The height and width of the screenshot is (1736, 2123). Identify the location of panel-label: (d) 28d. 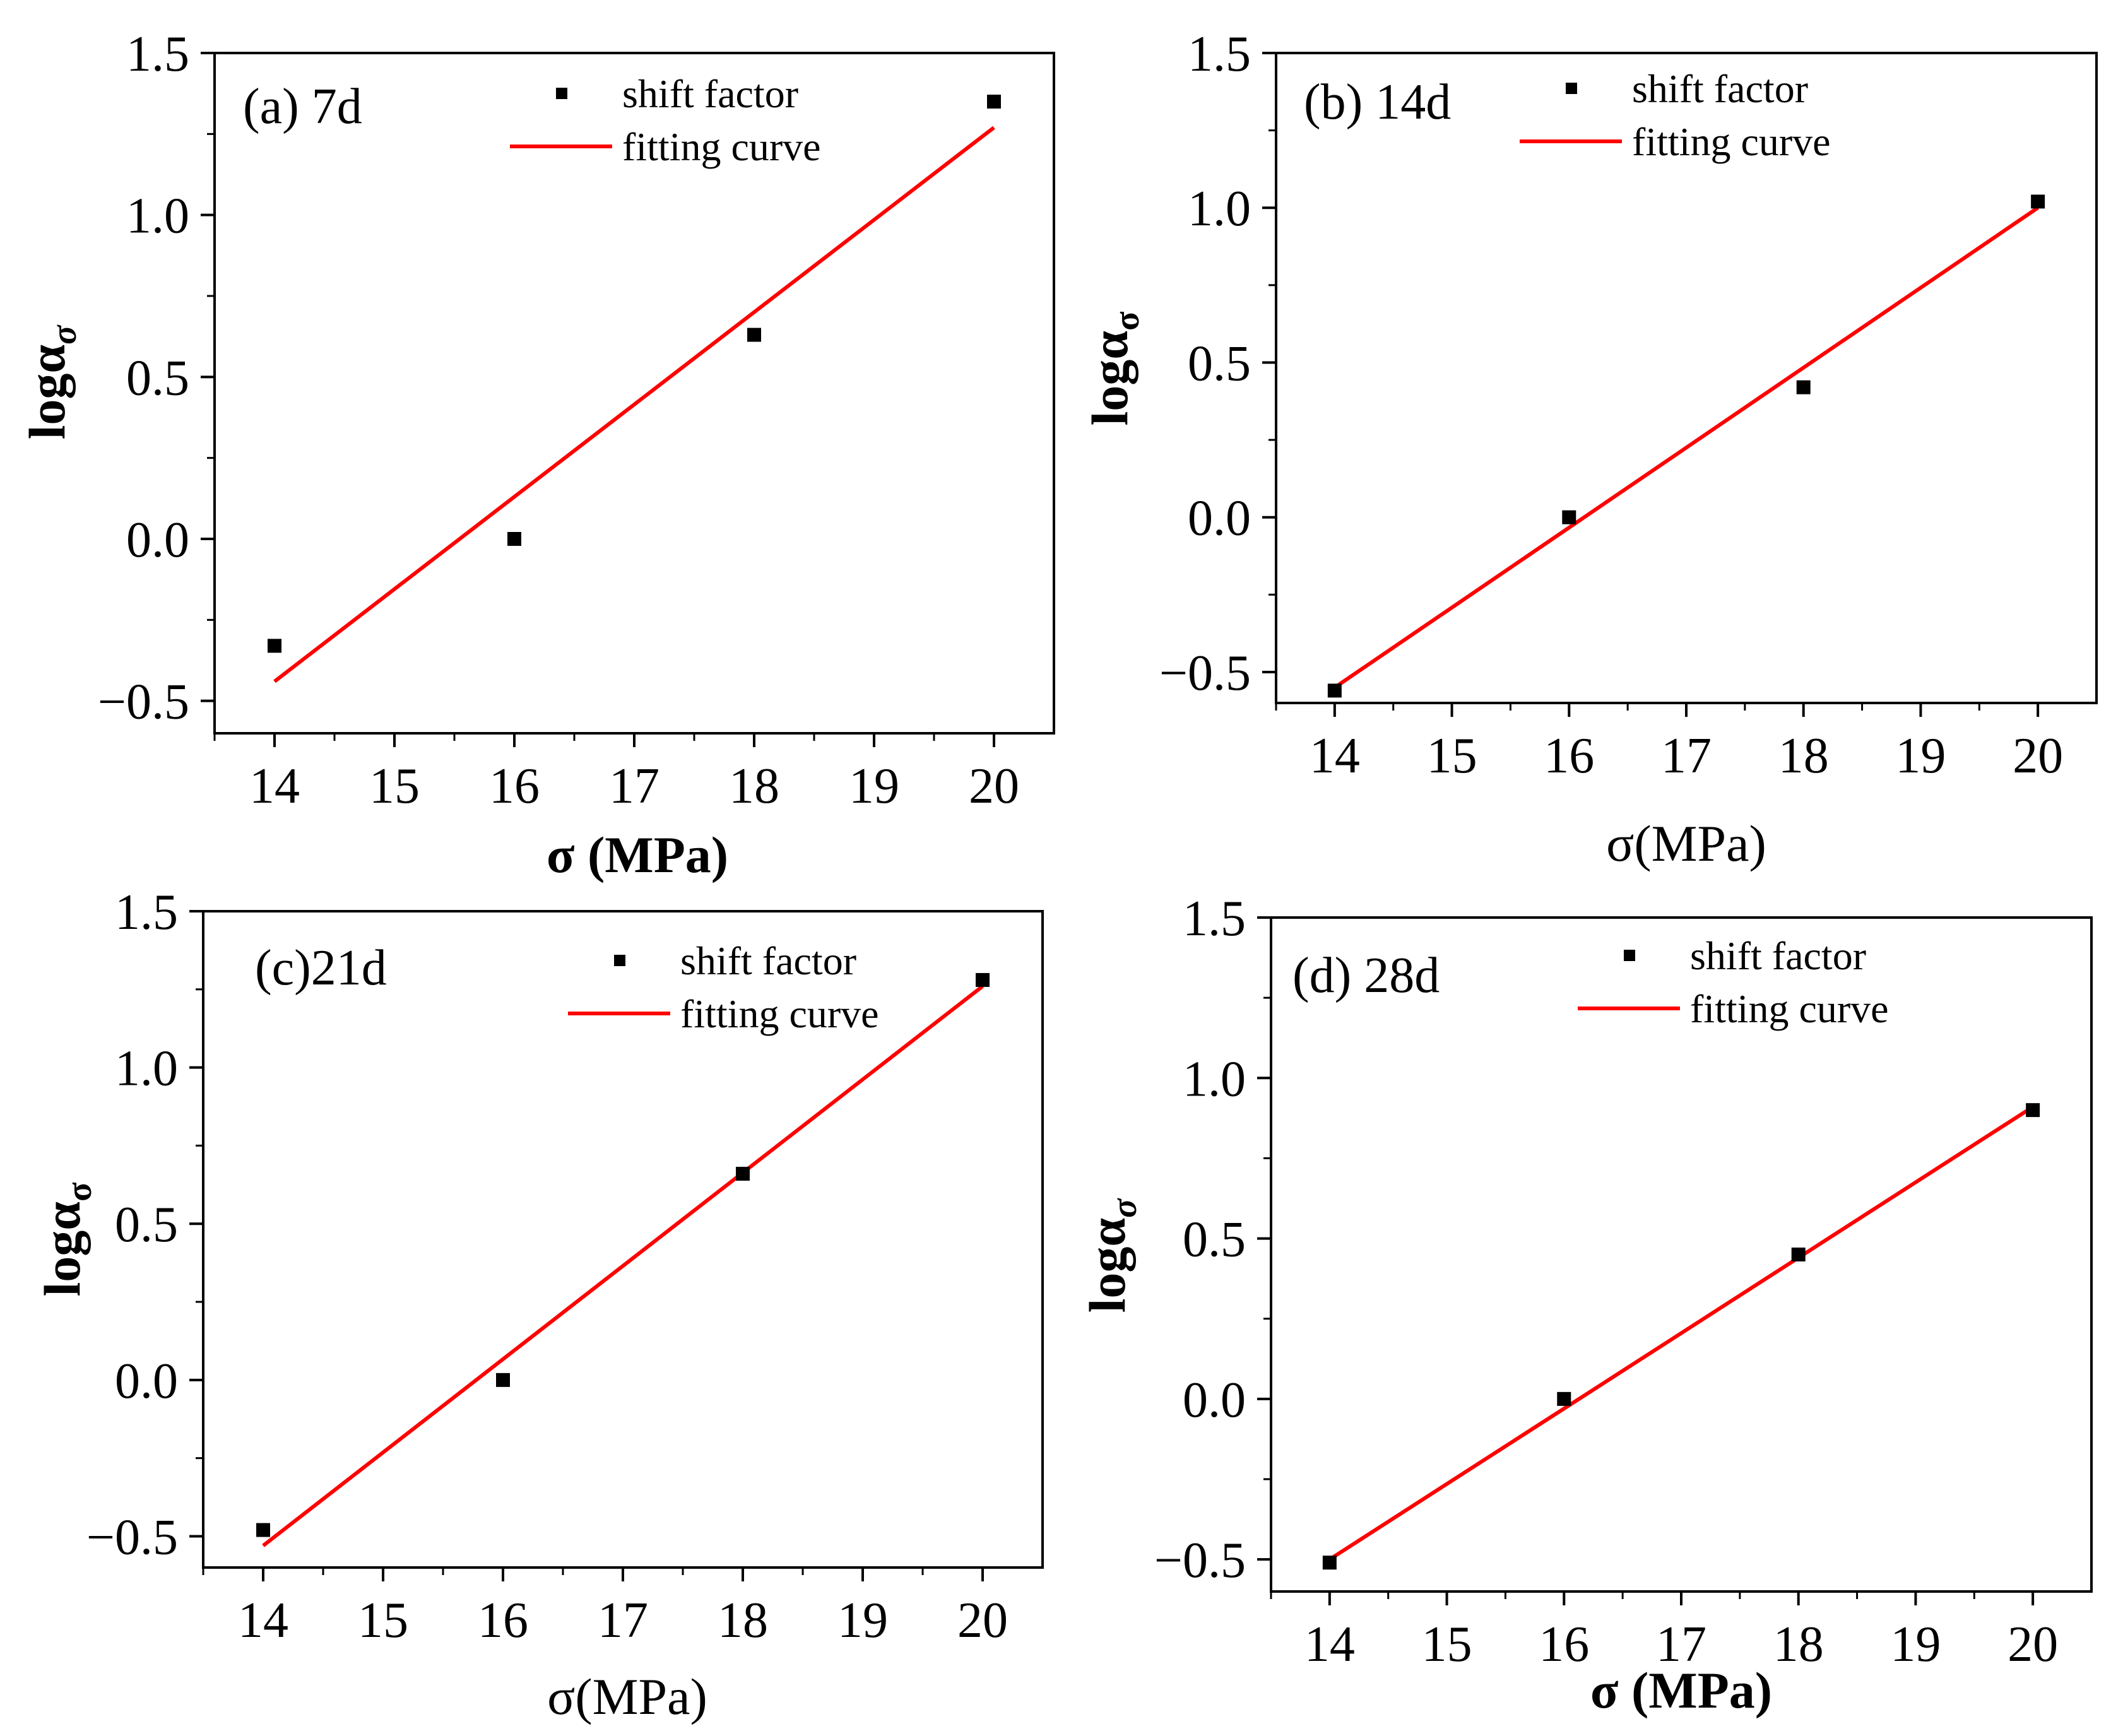
(1366, 975).